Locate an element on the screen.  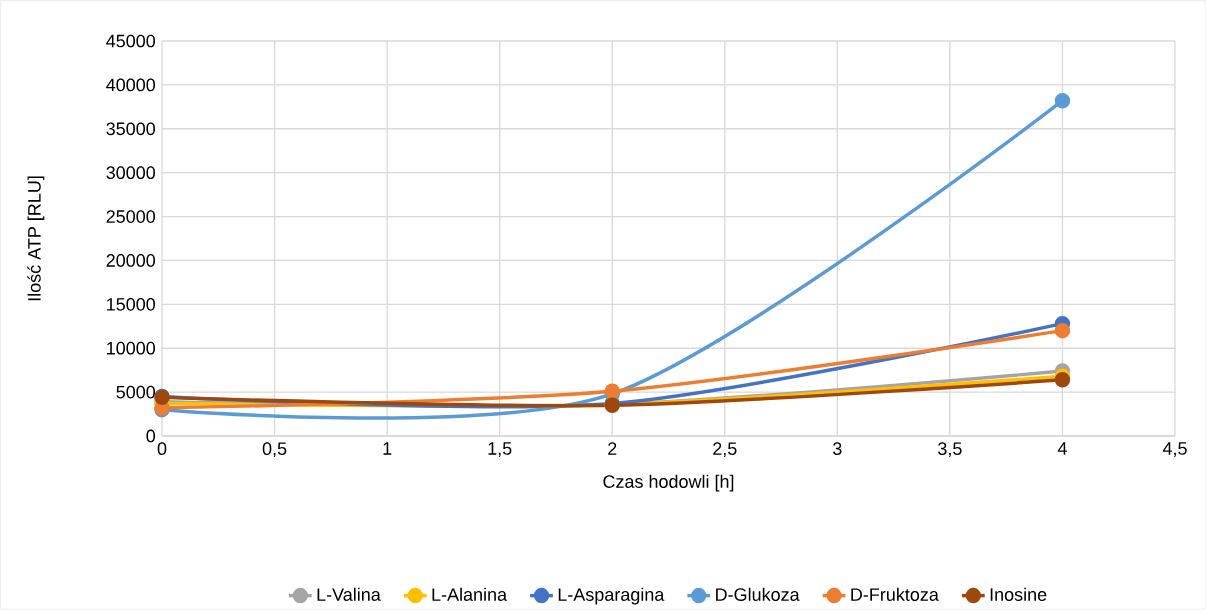
legend-label: D-Glukoza is located at coordinates (758, 594).